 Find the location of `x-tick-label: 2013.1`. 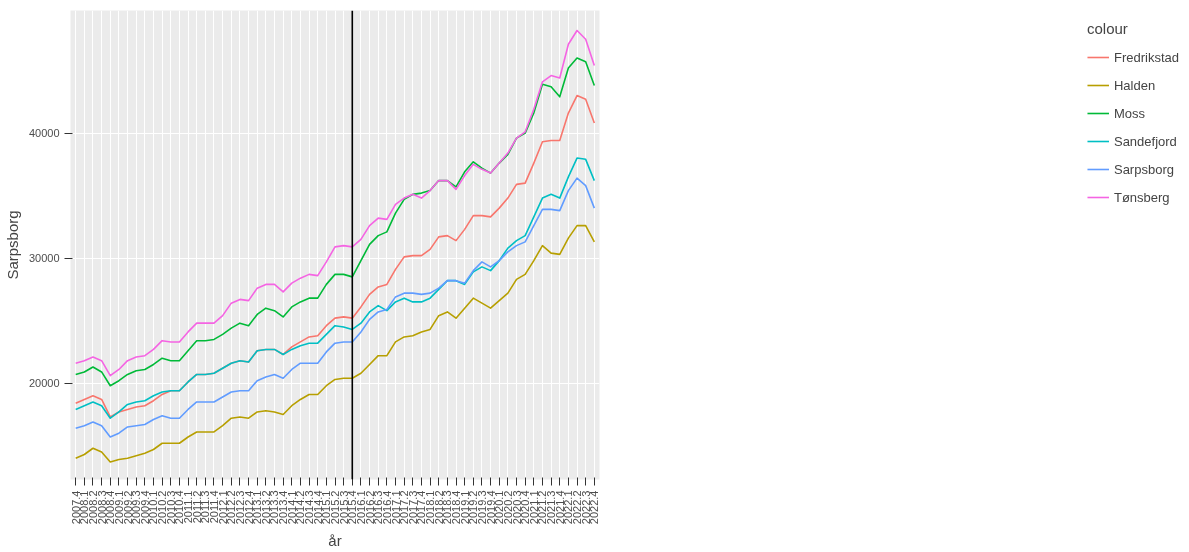

x-tick-label: 2013.1 is located at coordinates (257, 507).